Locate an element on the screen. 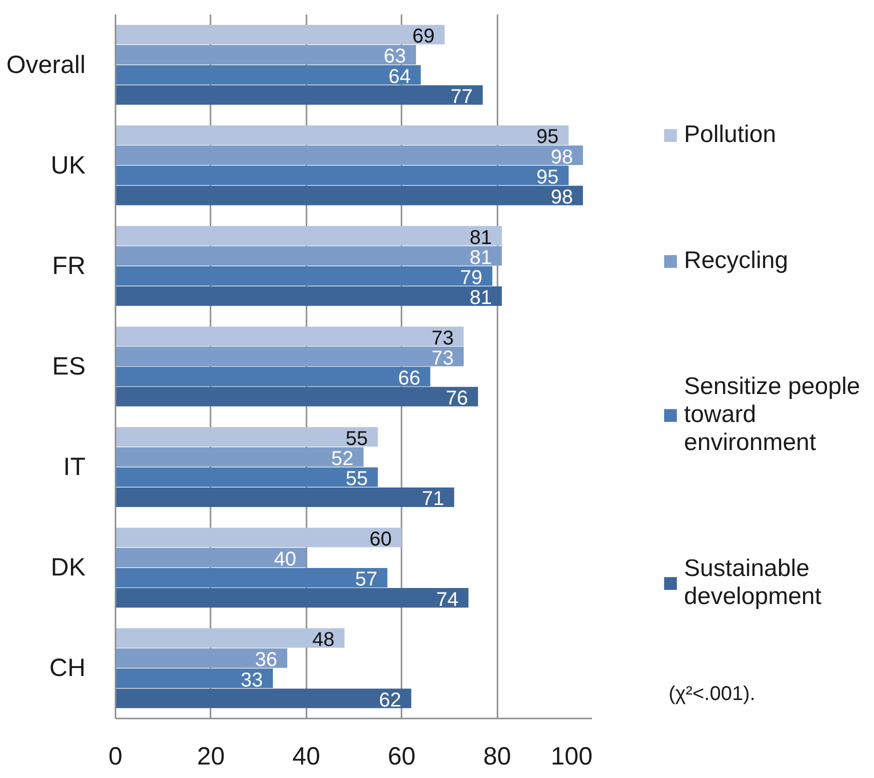 The width and height of the screenshot is (874, 778). y-tick-label: DK is located at coordinates (68, 568).